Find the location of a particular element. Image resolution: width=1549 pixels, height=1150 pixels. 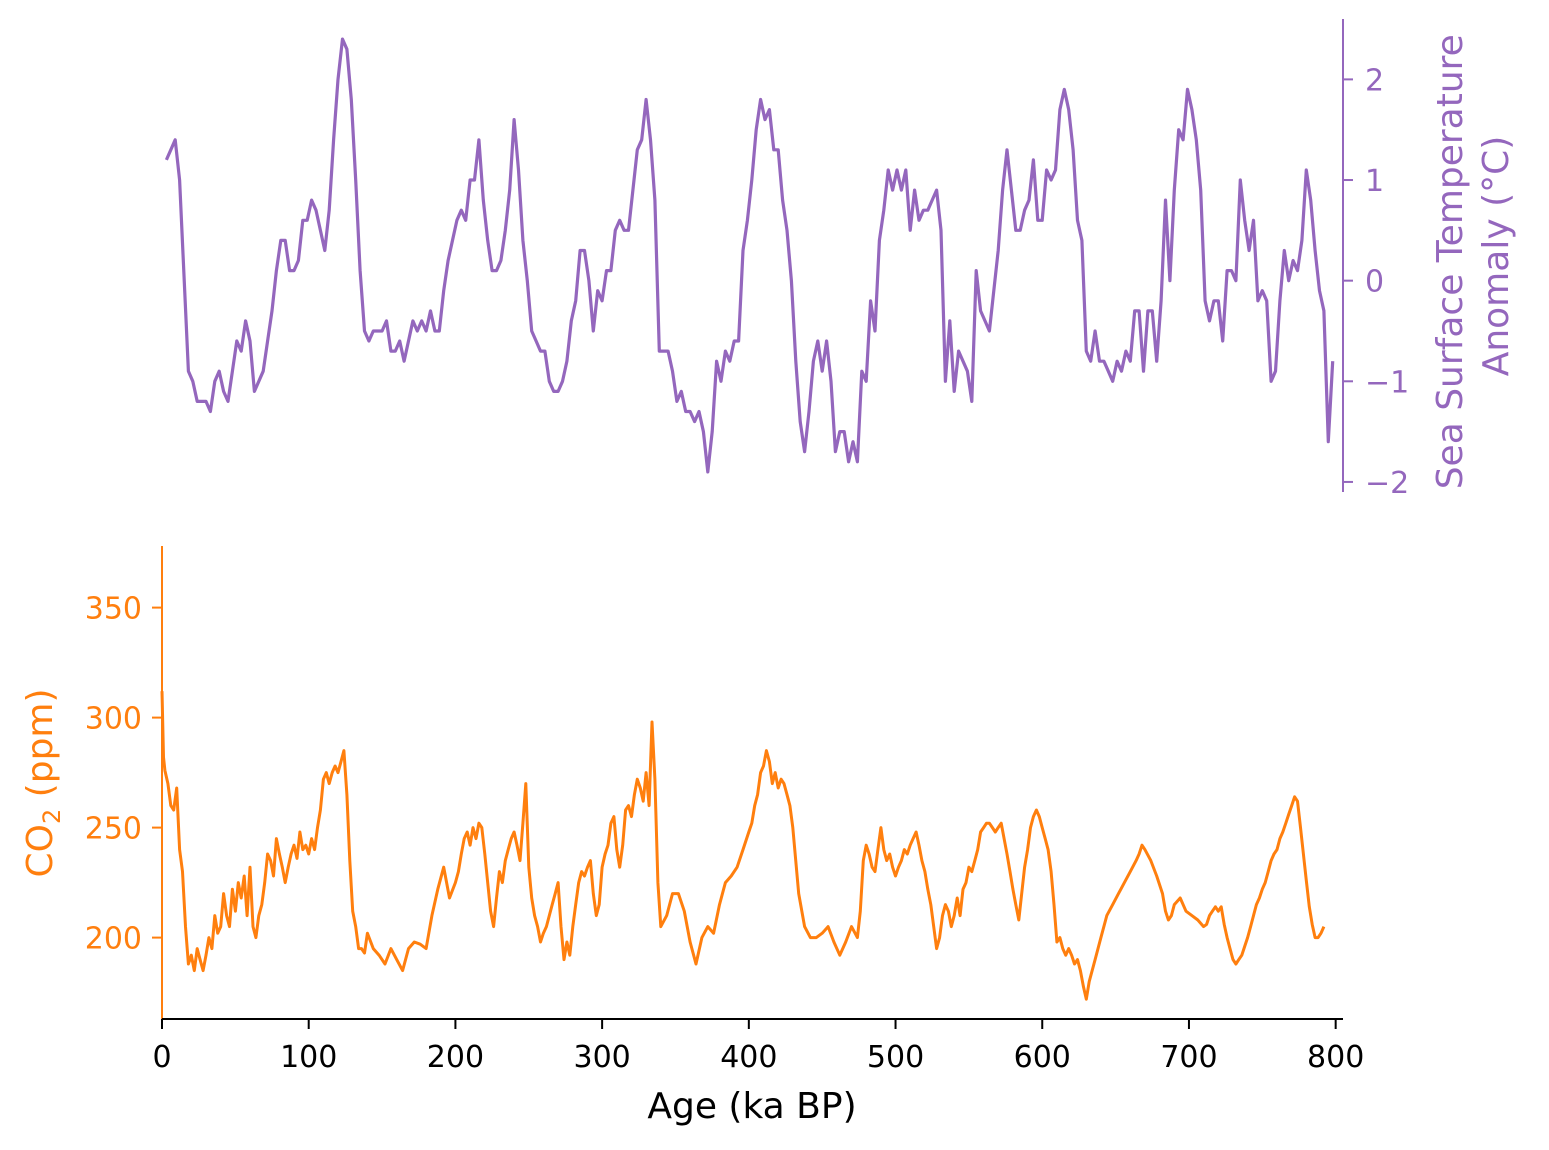

x-tick-label: 800 is located at coordinates (1335, 1057).